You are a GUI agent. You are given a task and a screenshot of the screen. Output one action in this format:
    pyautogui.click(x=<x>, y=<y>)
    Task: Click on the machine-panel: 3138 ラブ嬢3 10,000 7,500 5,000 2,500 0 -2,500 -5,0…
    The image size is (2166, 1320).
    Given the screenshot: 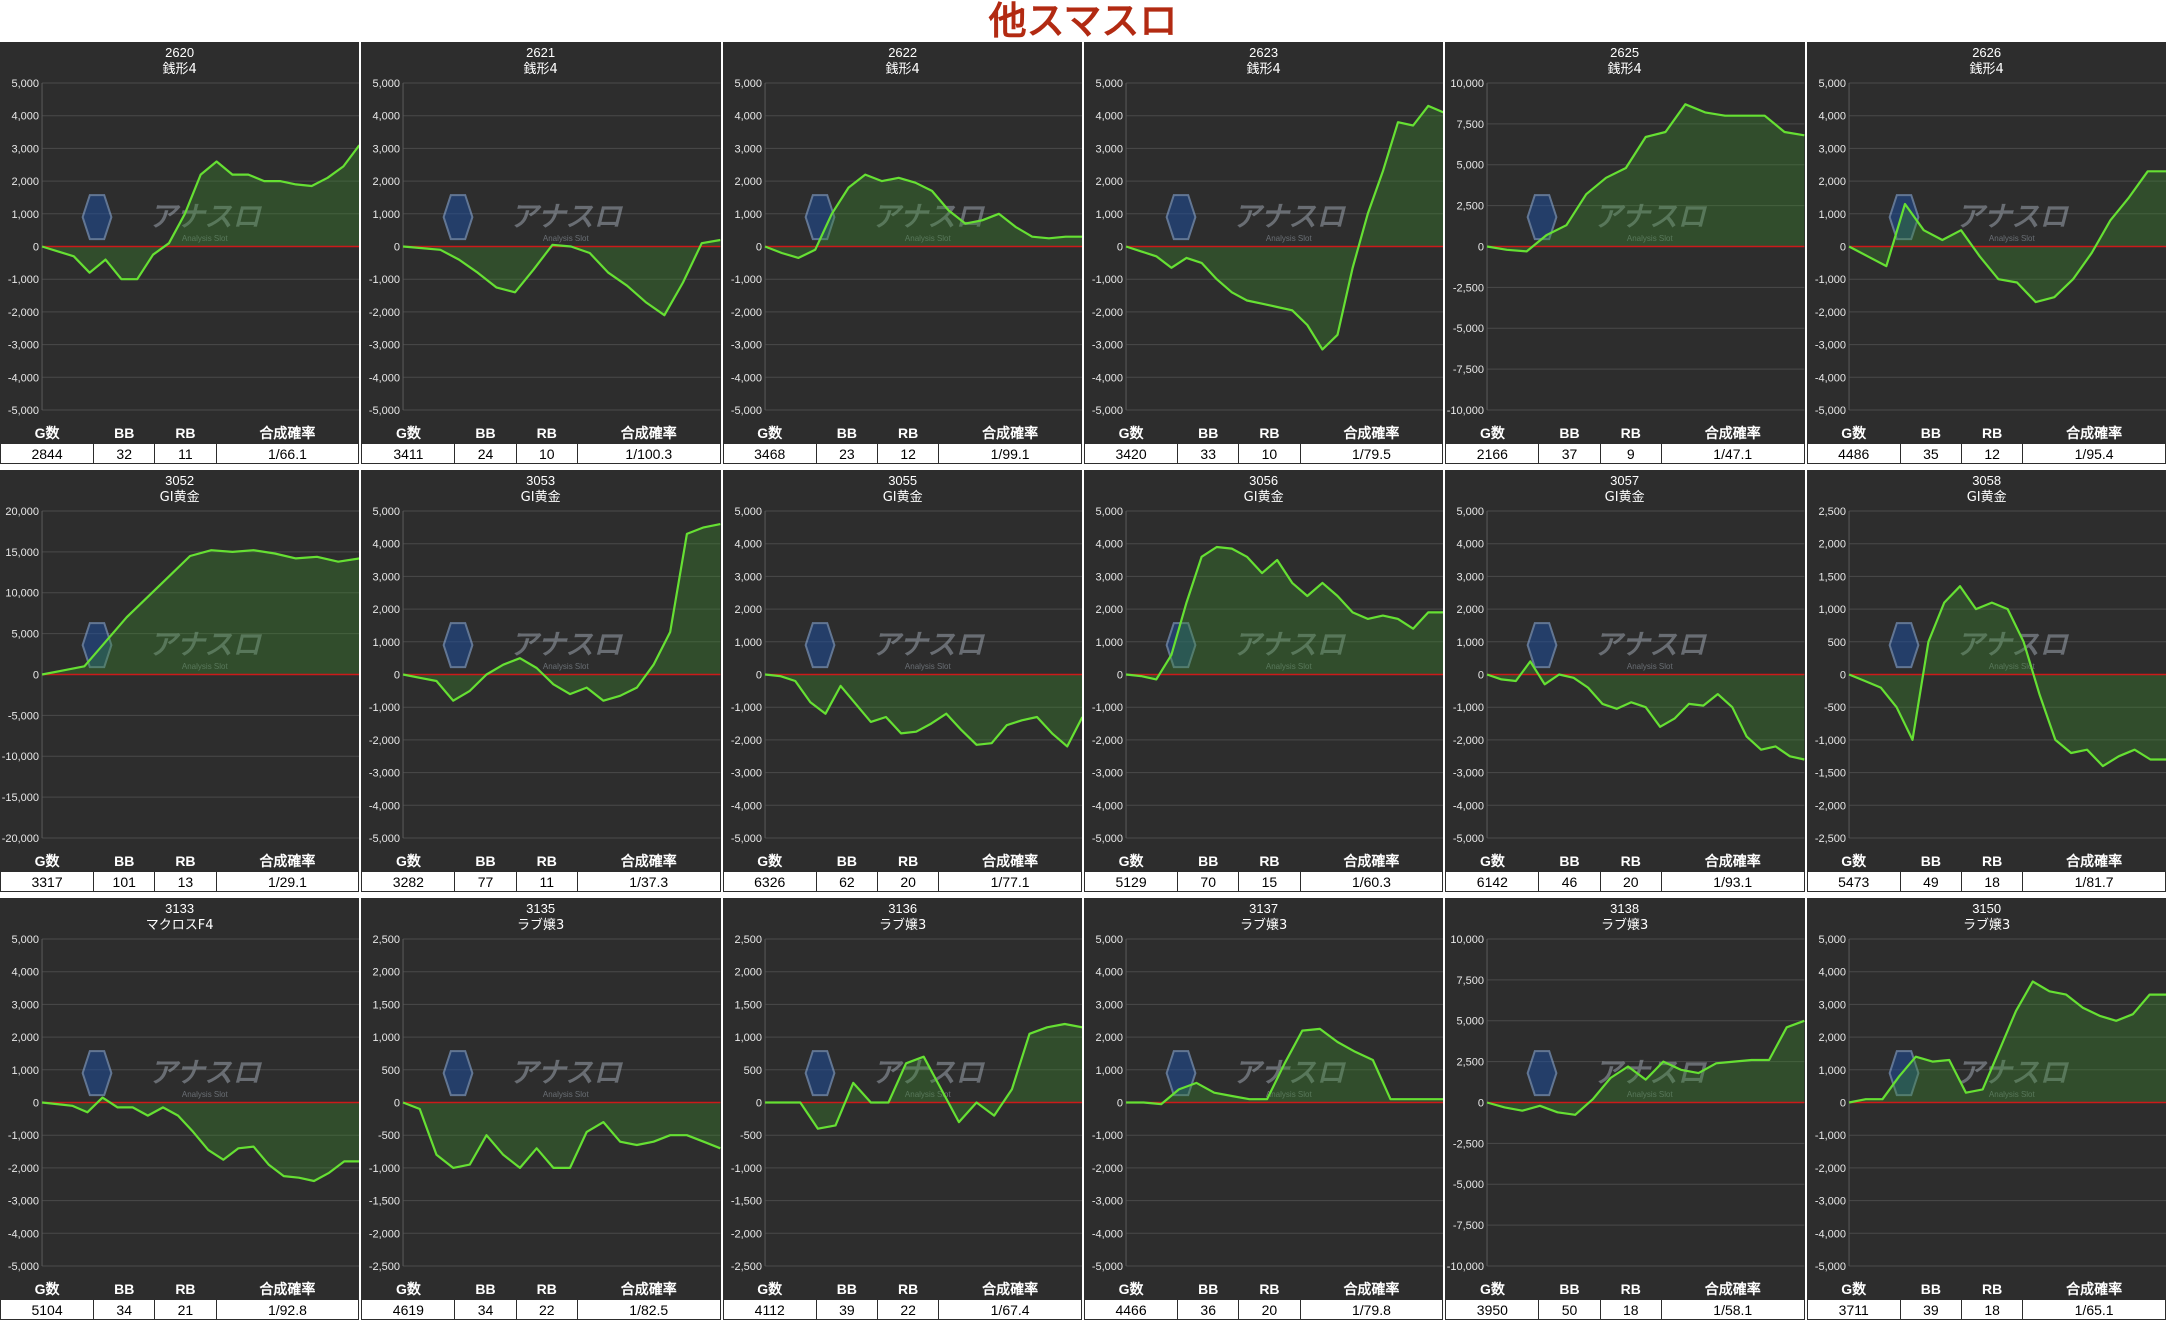 What is the action you would take?
    pyautogui.click(x=1625, y=1109)
    